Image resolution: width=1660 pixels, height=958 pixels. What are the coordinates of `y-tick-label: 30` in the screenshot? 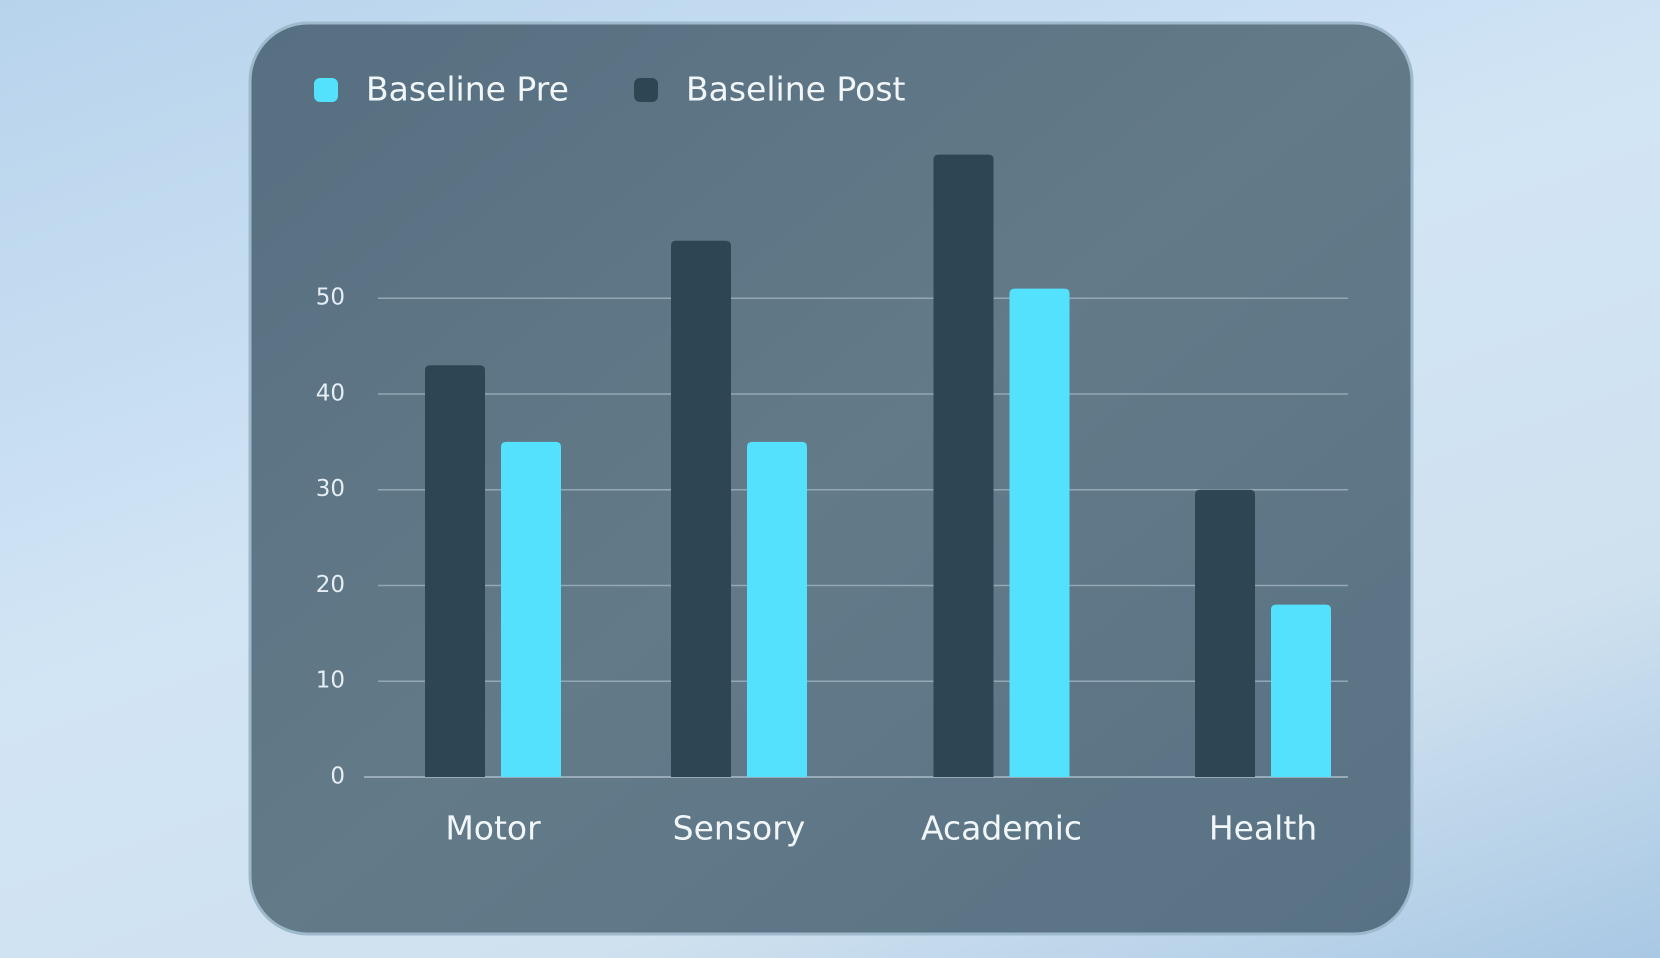 It's located at (330, 489).